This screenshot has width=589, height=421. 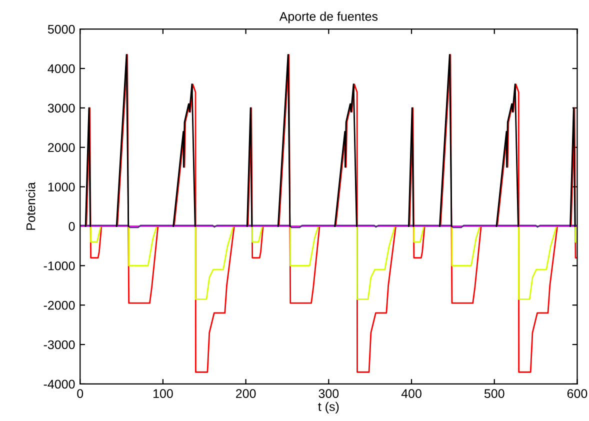 I want to click on y-tick-label: 0, so click(x=71, y=226).